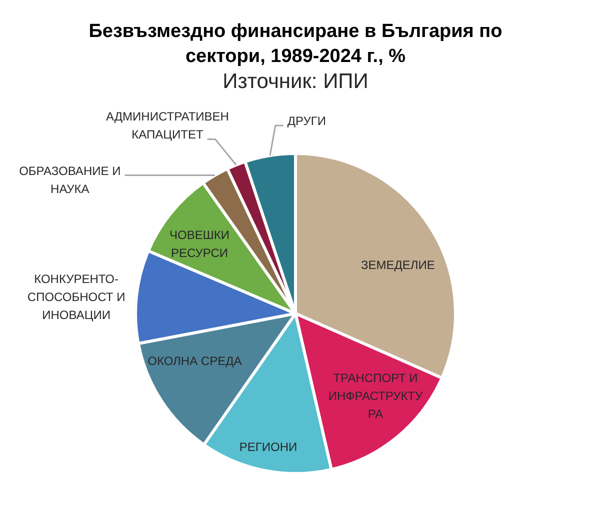 The width and height of the screenshot is (591, 525). I want to click on chart-title: Безвъзмездно финансиране в България по сектори, 1989-2024 г., %, so click(295, 44).